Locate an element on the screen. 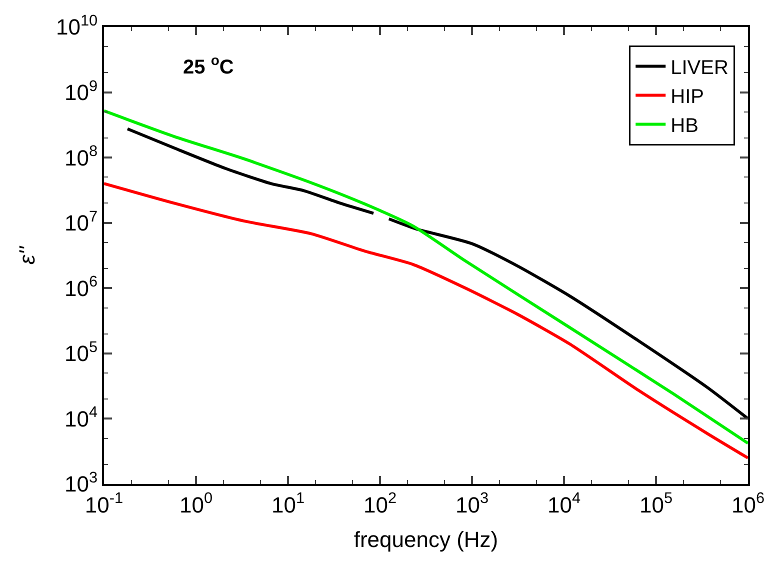 This screenshot has width=777, height=584. legend-label: HIP is located at coordinates (687, 97).